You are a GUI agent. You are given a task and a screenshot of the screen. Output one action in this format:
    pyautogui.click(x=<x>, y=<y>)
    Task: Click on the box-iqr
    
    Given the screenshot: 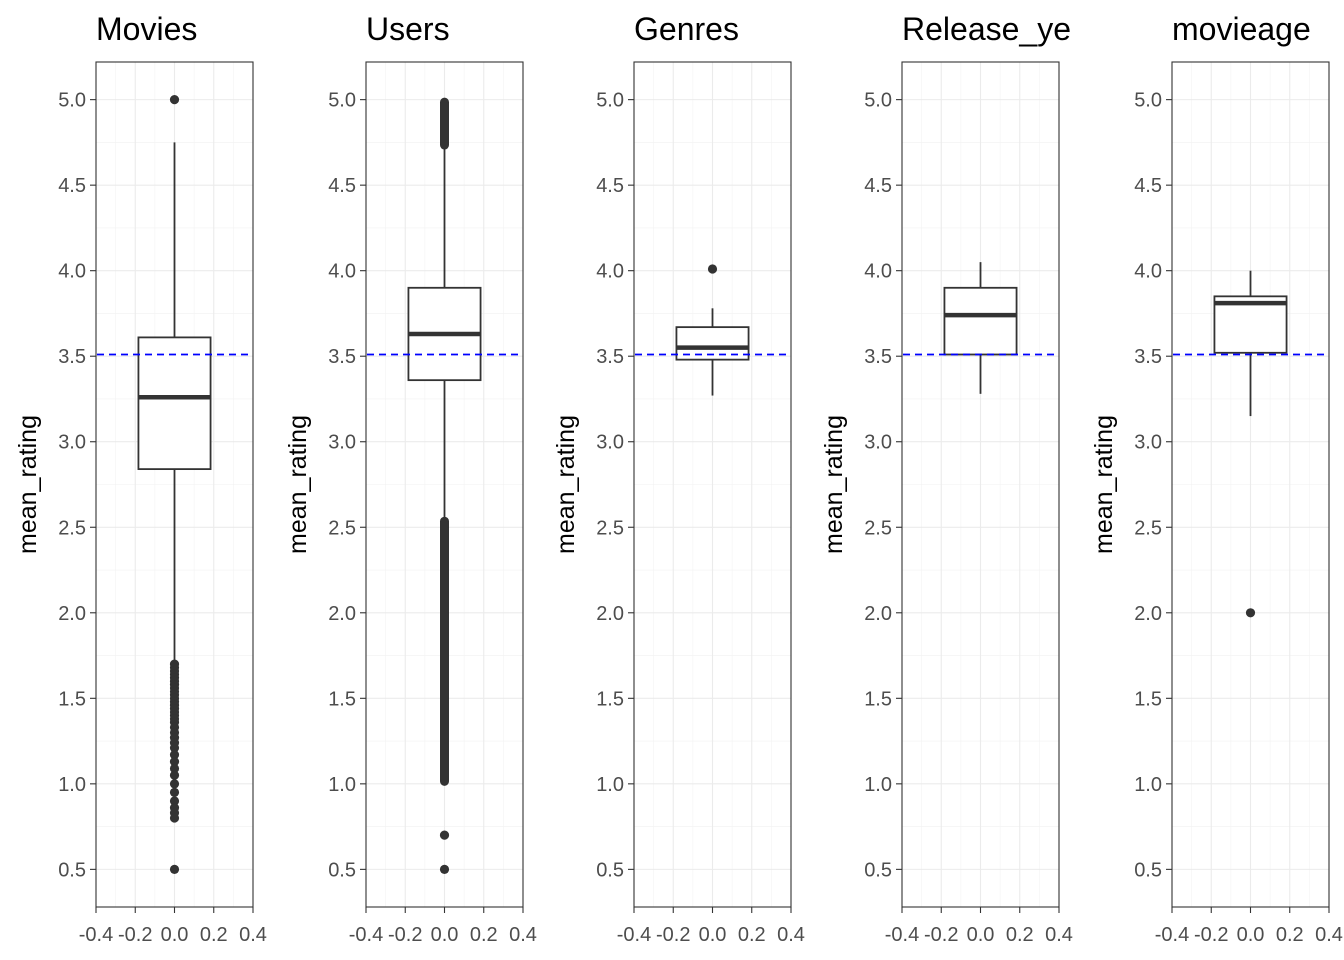 What is the action you would take?
    pyautogui.click(x=980, y=321)
    